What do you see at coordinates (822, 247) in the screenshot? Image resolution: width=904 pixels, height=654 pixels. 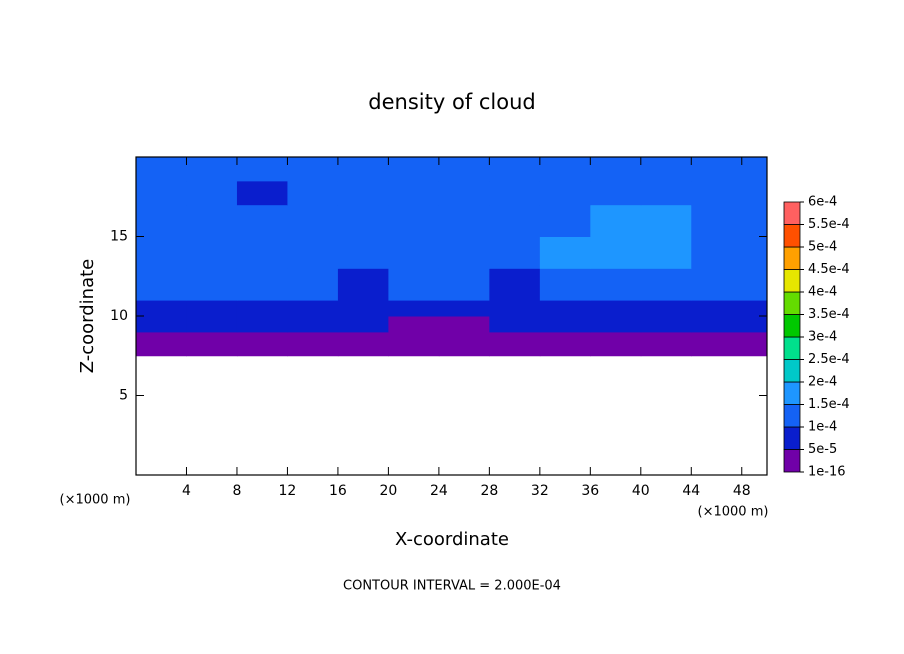 I see `colorbar-label: 5e-4` at bounding box center [822, 247].